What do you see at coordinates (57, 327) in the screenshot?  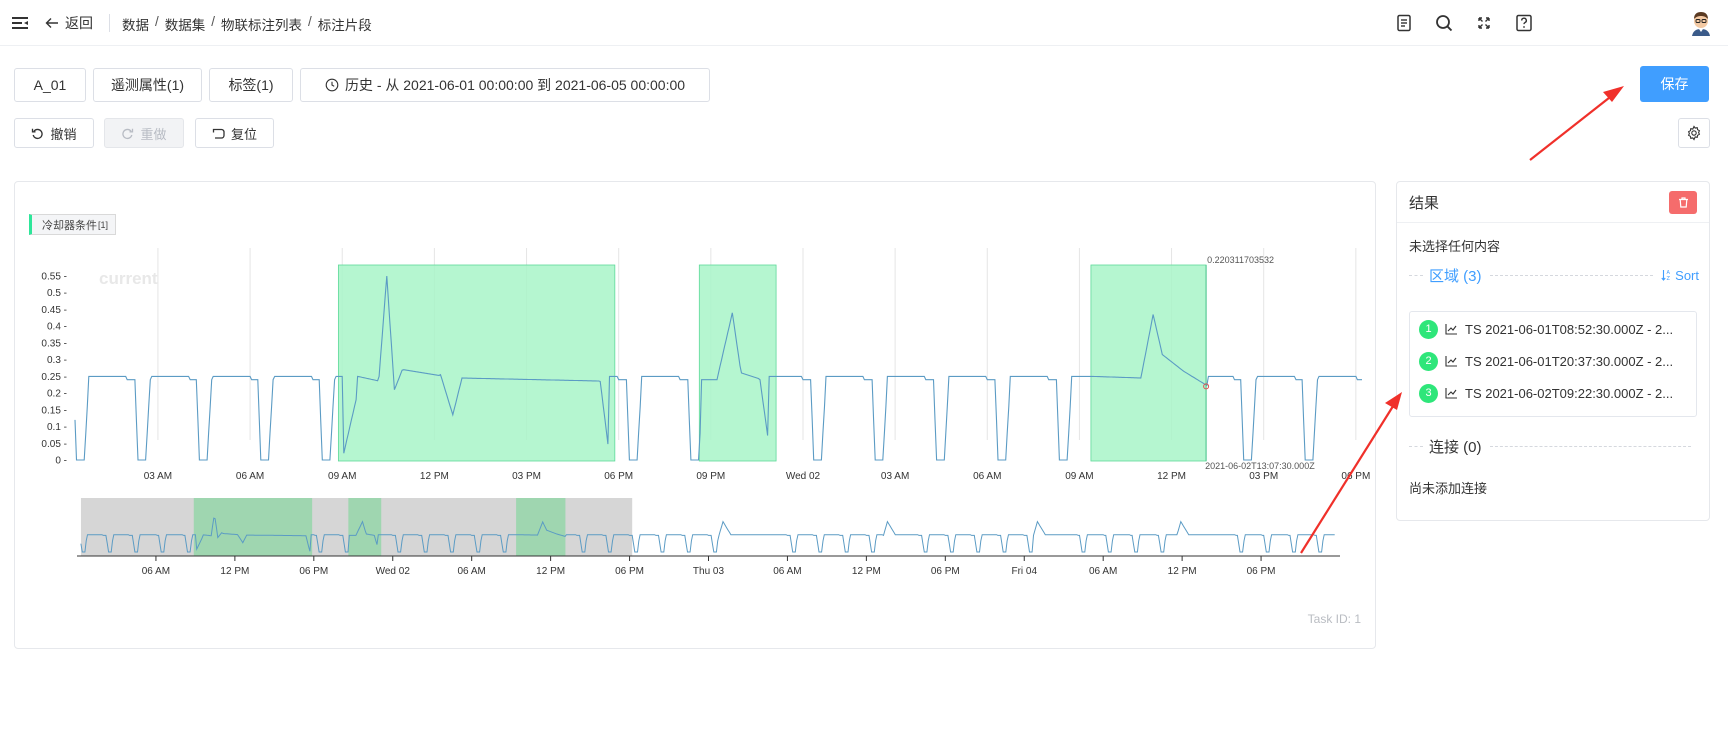 I see `y-tick-label: 0.4 -` at bounding box center [57, 327].